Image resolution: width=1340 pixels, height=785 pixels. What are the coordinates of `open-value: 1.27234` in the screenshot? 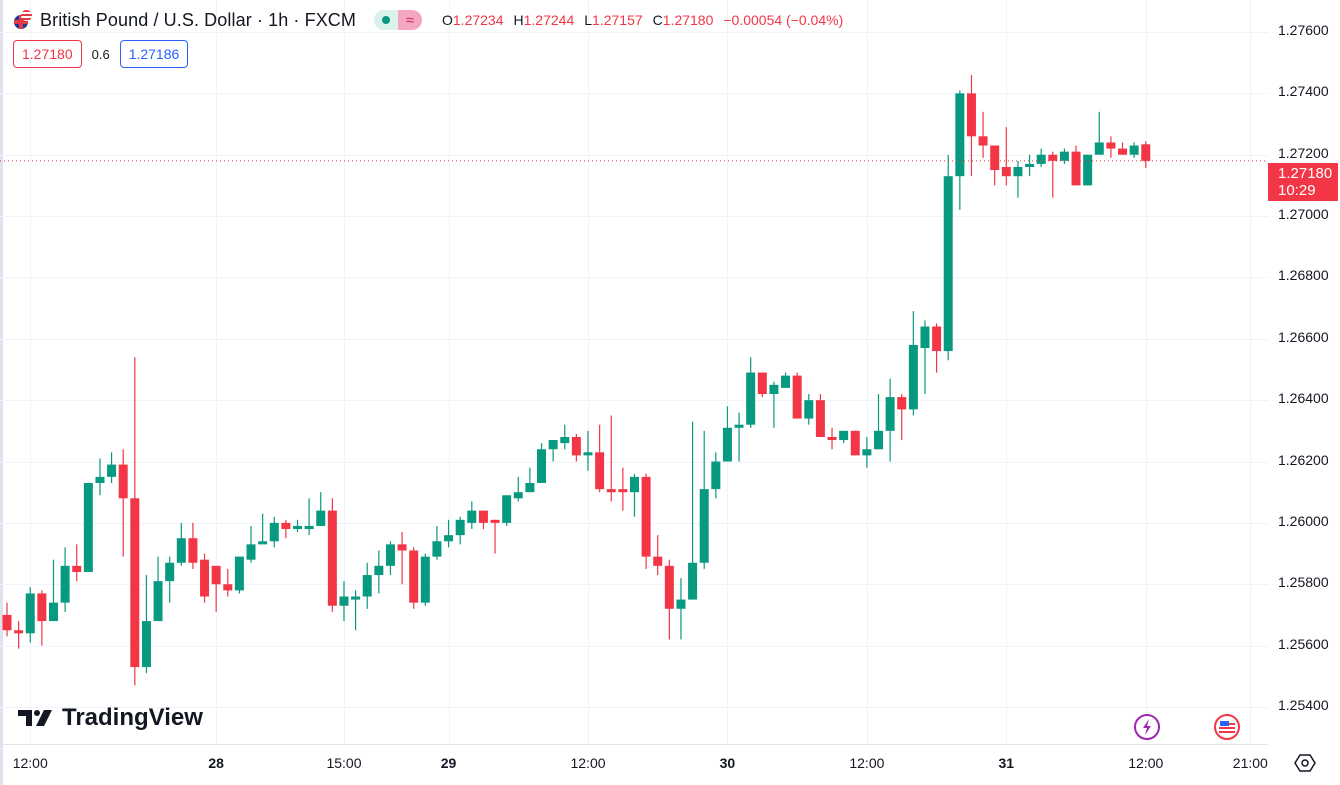 It's located at (478, 20).